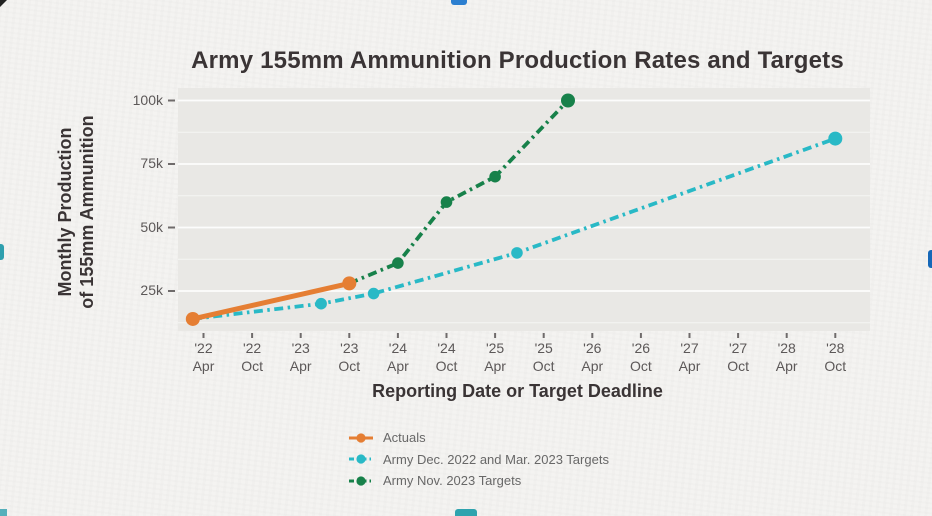 The width and height of the screenshot is (932, 516). I want to click on legend-label-actuals: Actuals, so click(404, 438).